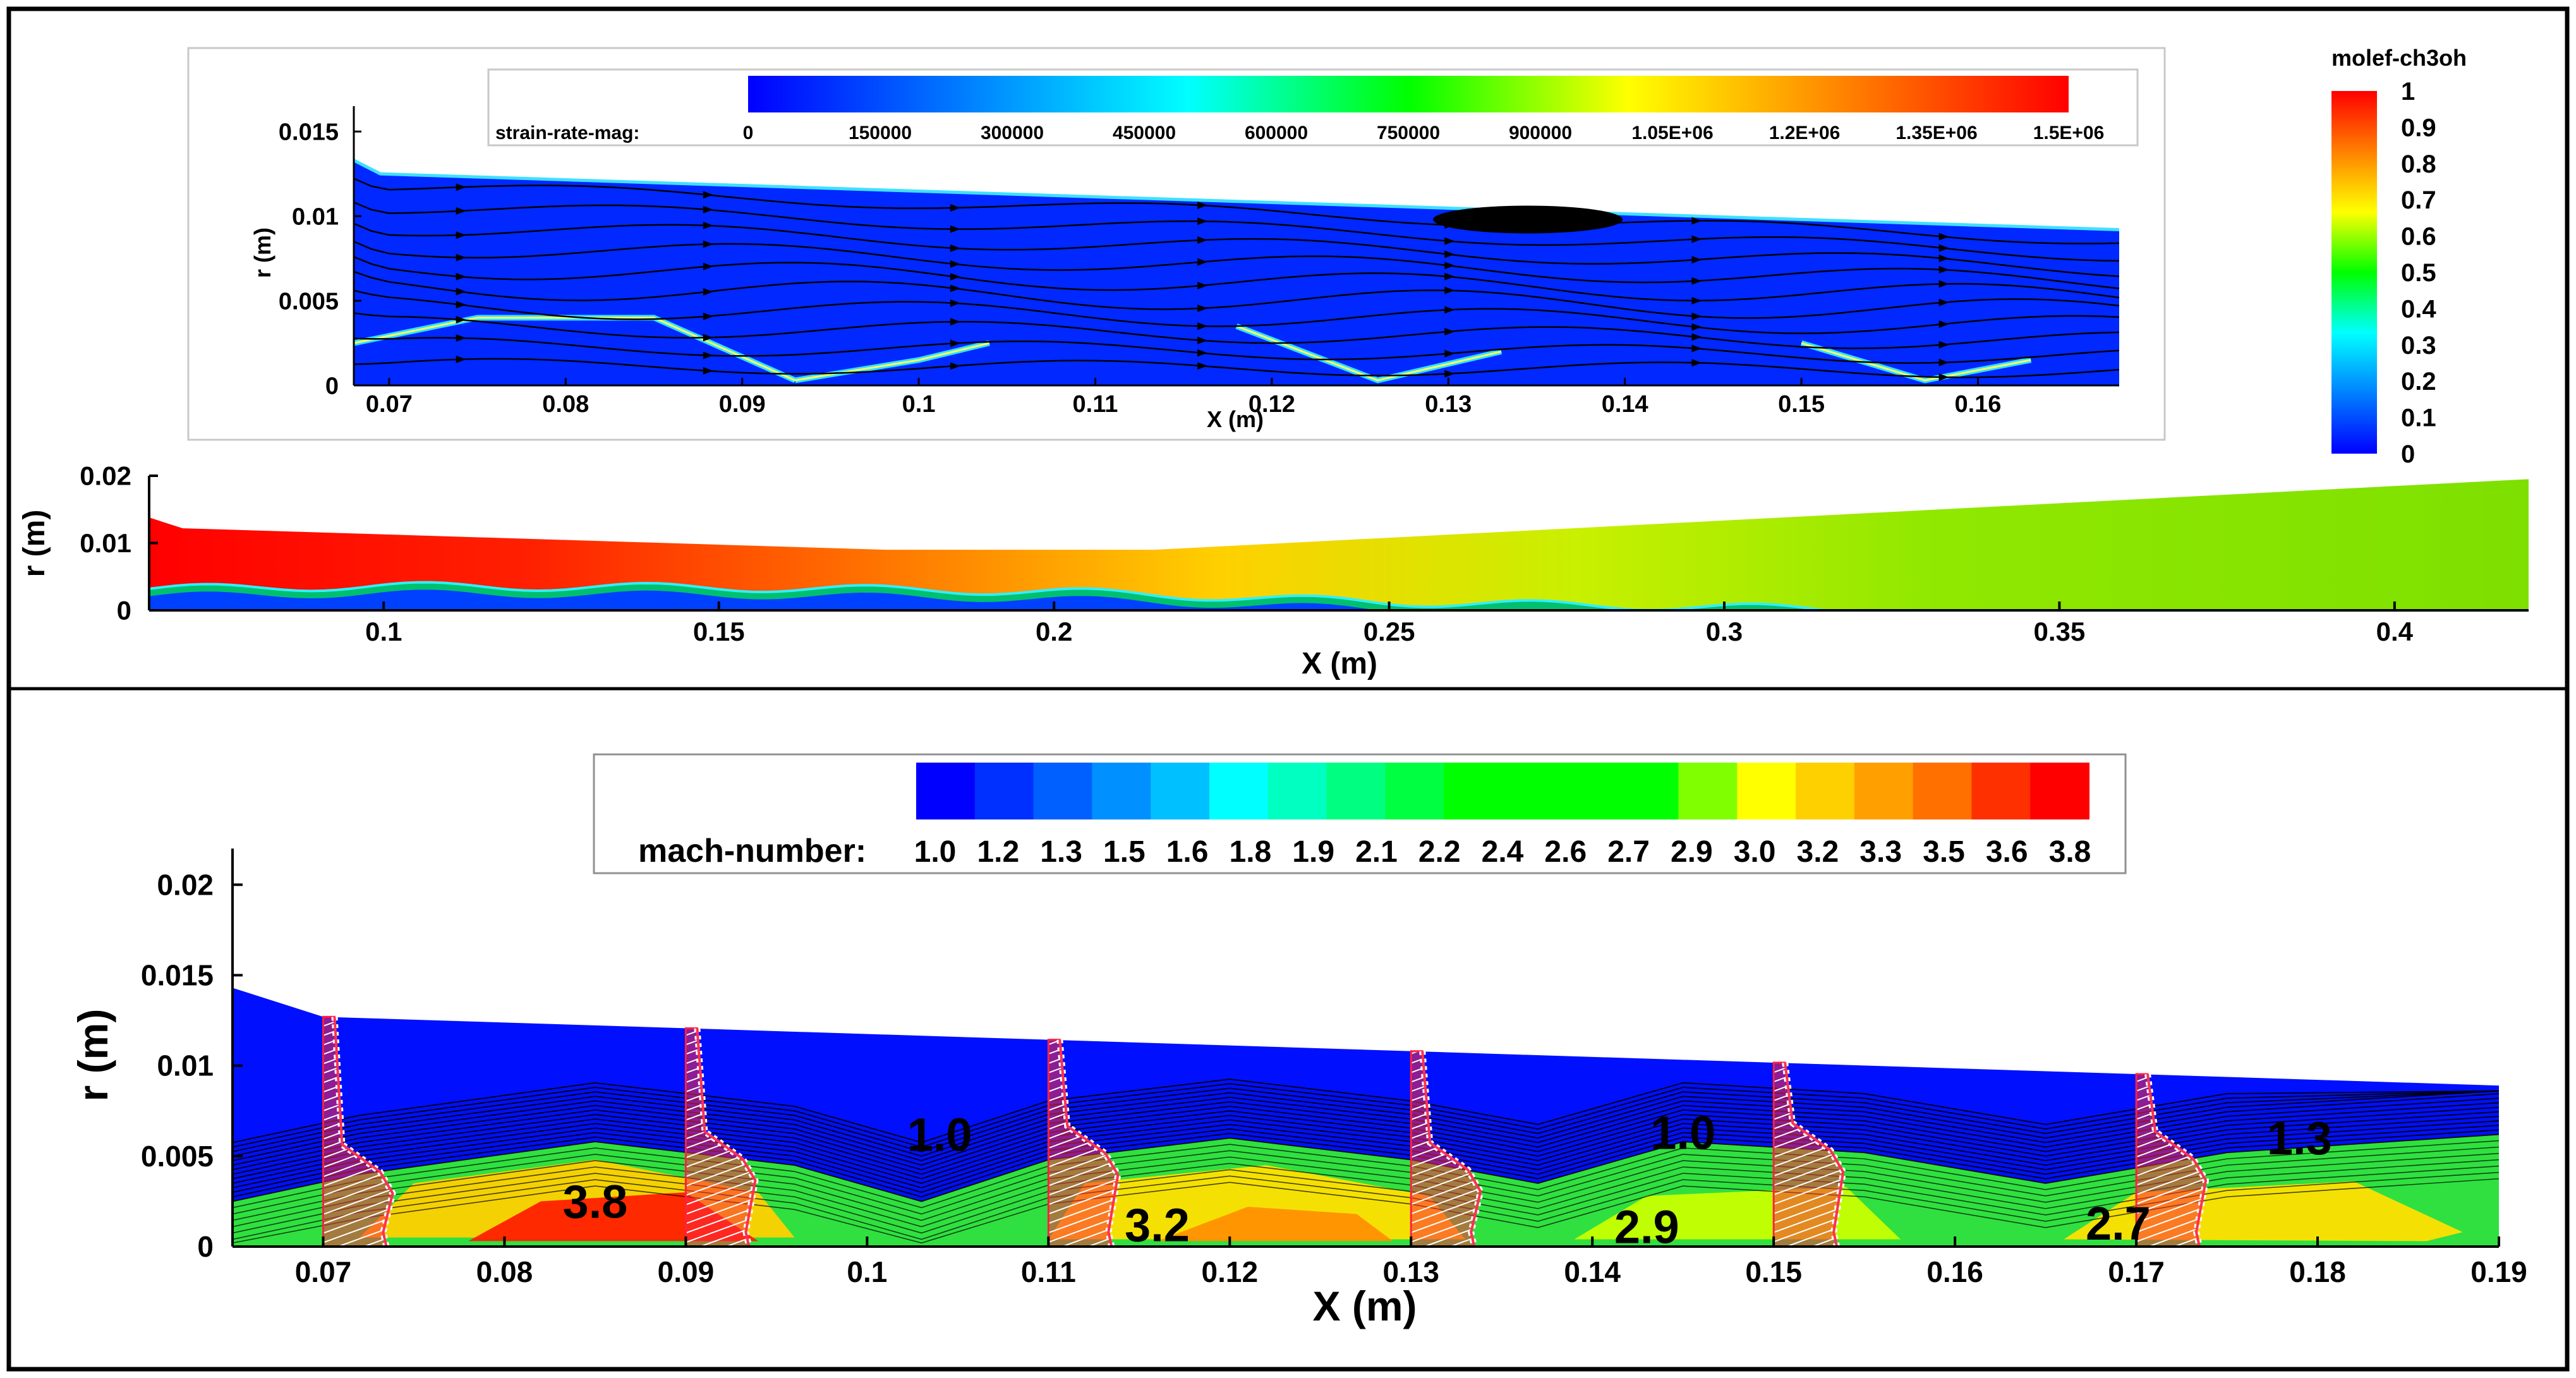 The height and width of the screenshot is (1378, 2576). Describe the element at coordinates (504, 1271) in the screenshot. I see `x-tick-label: 0.08` at that location.